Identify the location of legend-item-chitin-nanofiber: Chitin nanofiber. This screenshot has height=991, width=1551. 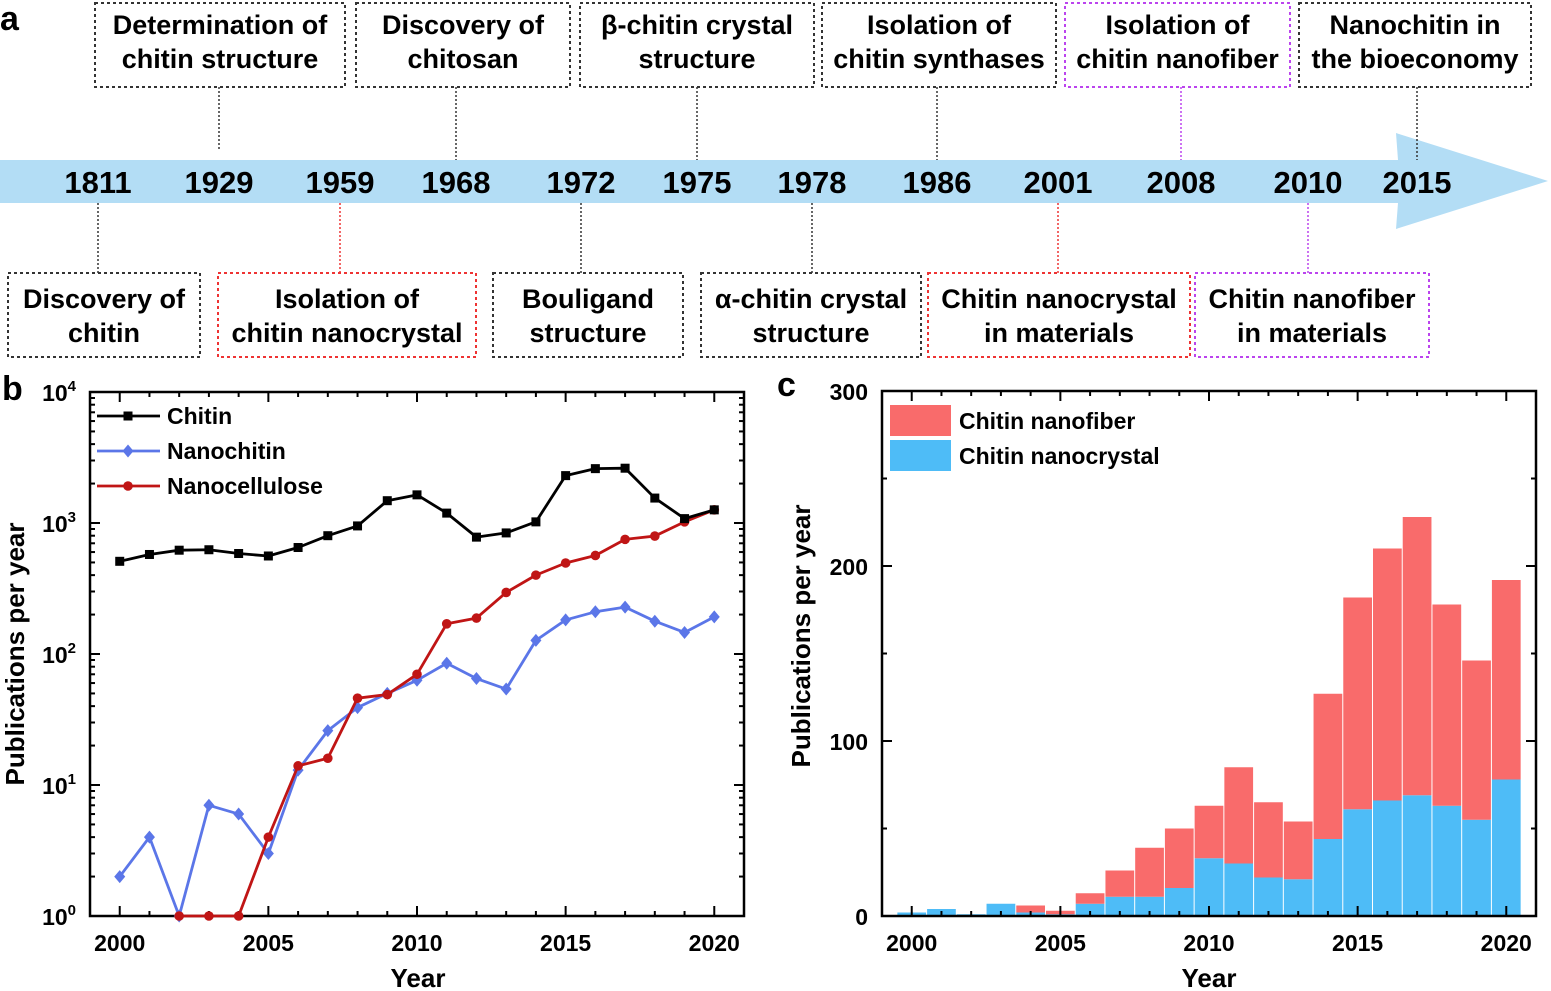
(1012, 420).